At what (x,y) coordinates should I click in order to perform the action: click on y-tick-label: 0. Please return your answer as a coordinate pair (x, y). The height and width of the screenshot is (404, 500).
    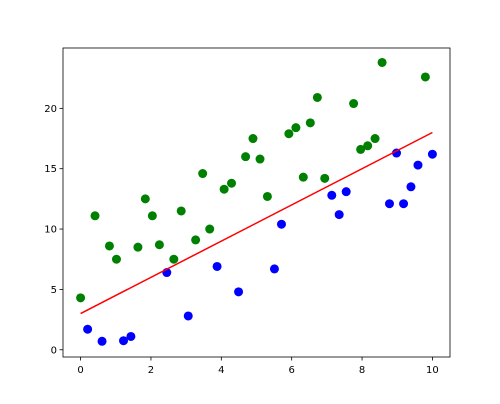
    Looking at the image, I should click on (54, 350).